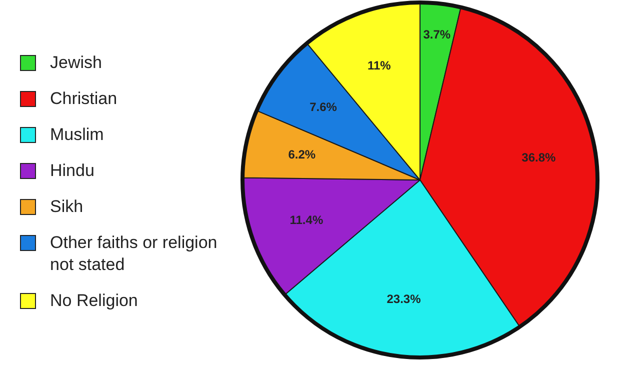 This screenshot has width=630, height=388. I want to click on legend-label: Sikh, so click(67, 207).